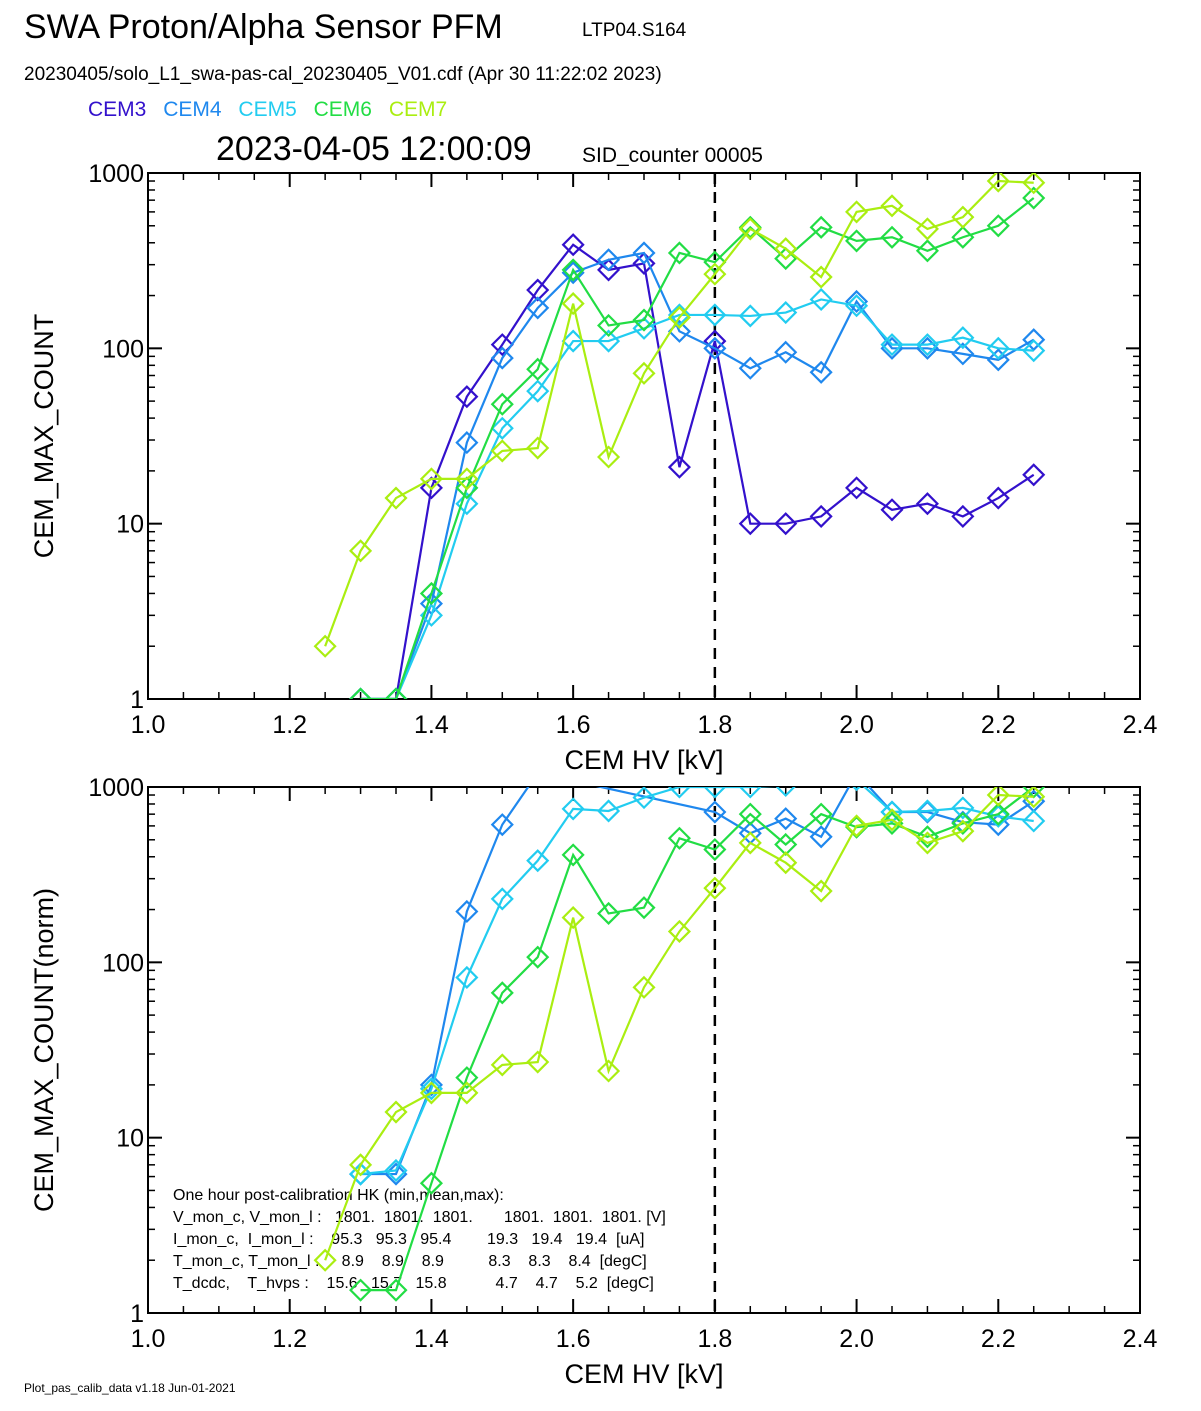 This screenshot has width=1201, height=1411. Describe the element at coordinates (342, 109) in the screenshot. I see `legend-item-cem6: CEM6` at that location.